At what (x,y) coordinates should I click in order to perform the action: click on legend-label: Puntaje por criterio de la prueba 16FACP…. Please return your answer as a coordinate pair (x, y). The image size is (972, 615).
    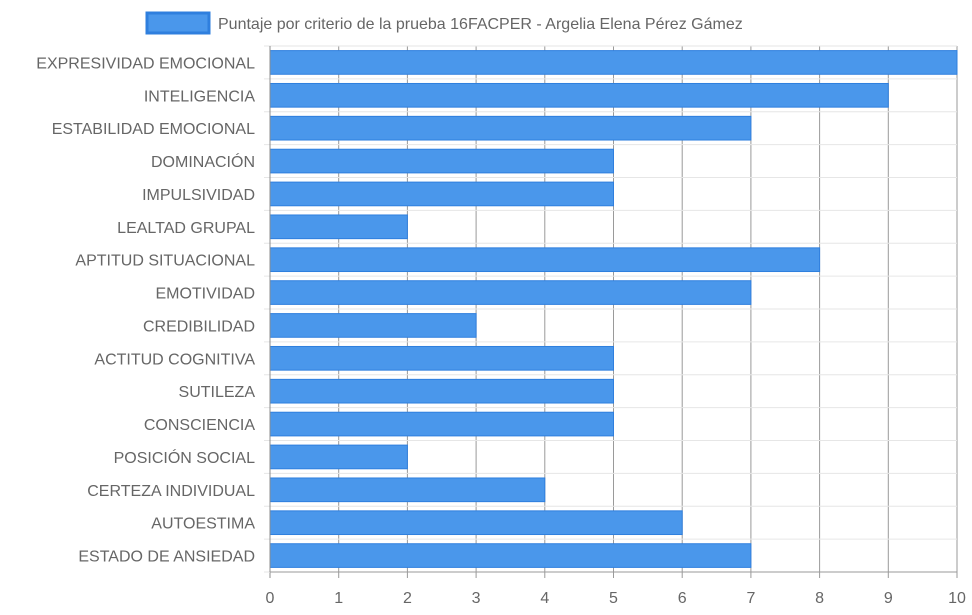
    Looking at the image, I should click on (480, 24).